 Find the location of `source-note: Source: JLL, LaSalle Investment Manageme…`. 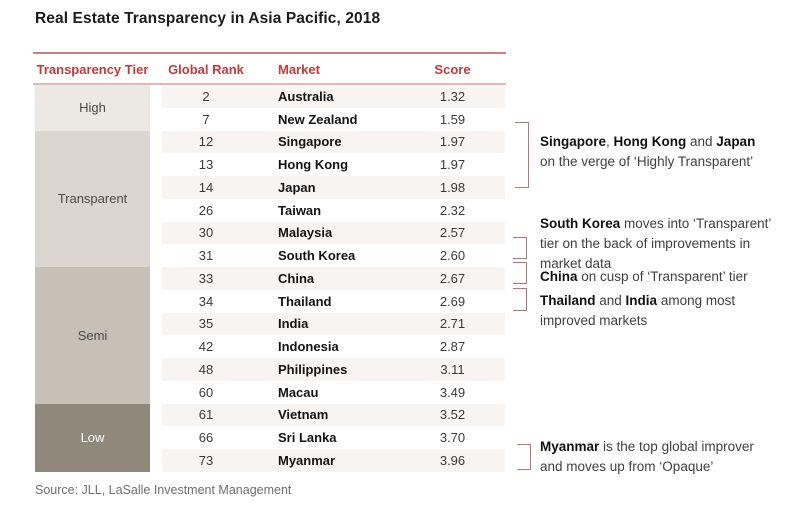

source-note: Source: JLL, LaSalle Investment Manageme… is located at coordinates (163, 490).